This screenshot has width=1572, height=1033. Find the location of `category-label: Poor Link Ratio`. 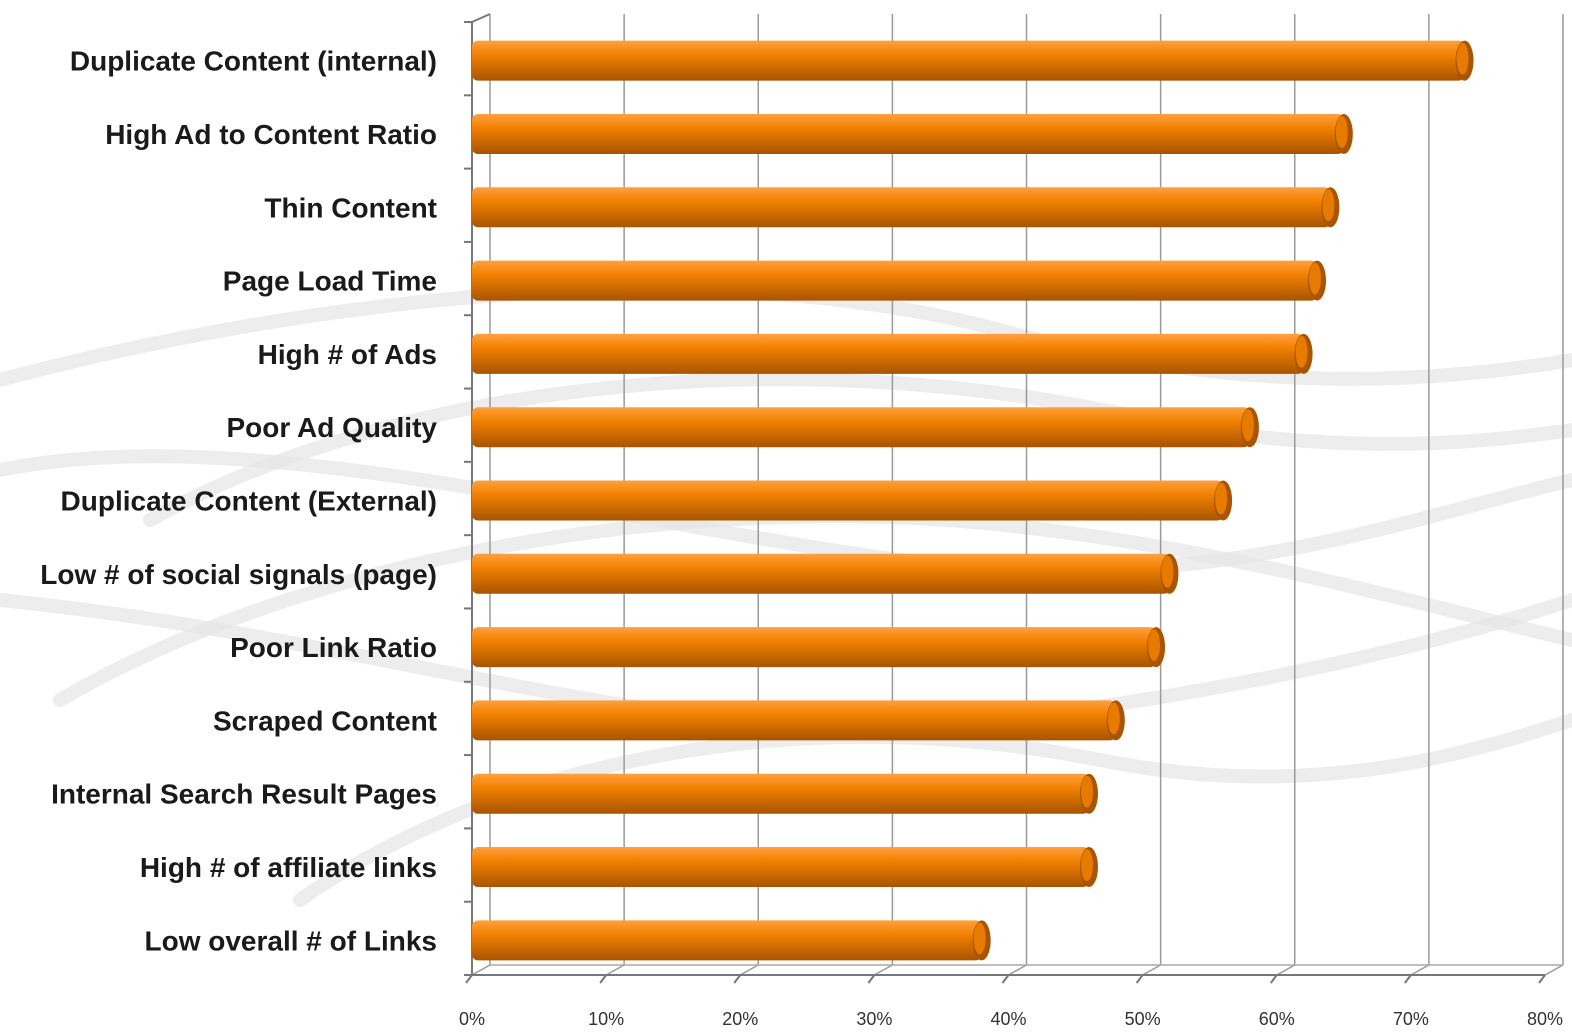

category-label: Poor Link Ratio is located at coordinates (333, 647).